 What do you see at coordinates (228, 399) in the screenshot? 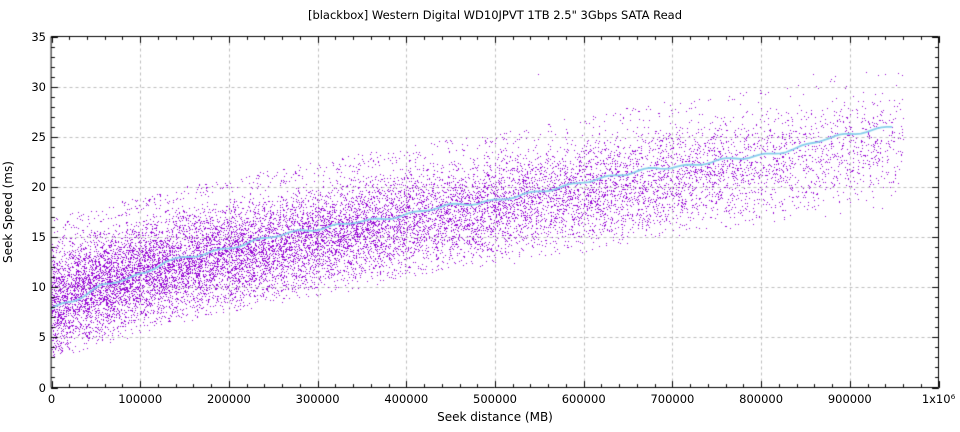
I see `x-tick-label: 200000` at bounding box center [228, 399].